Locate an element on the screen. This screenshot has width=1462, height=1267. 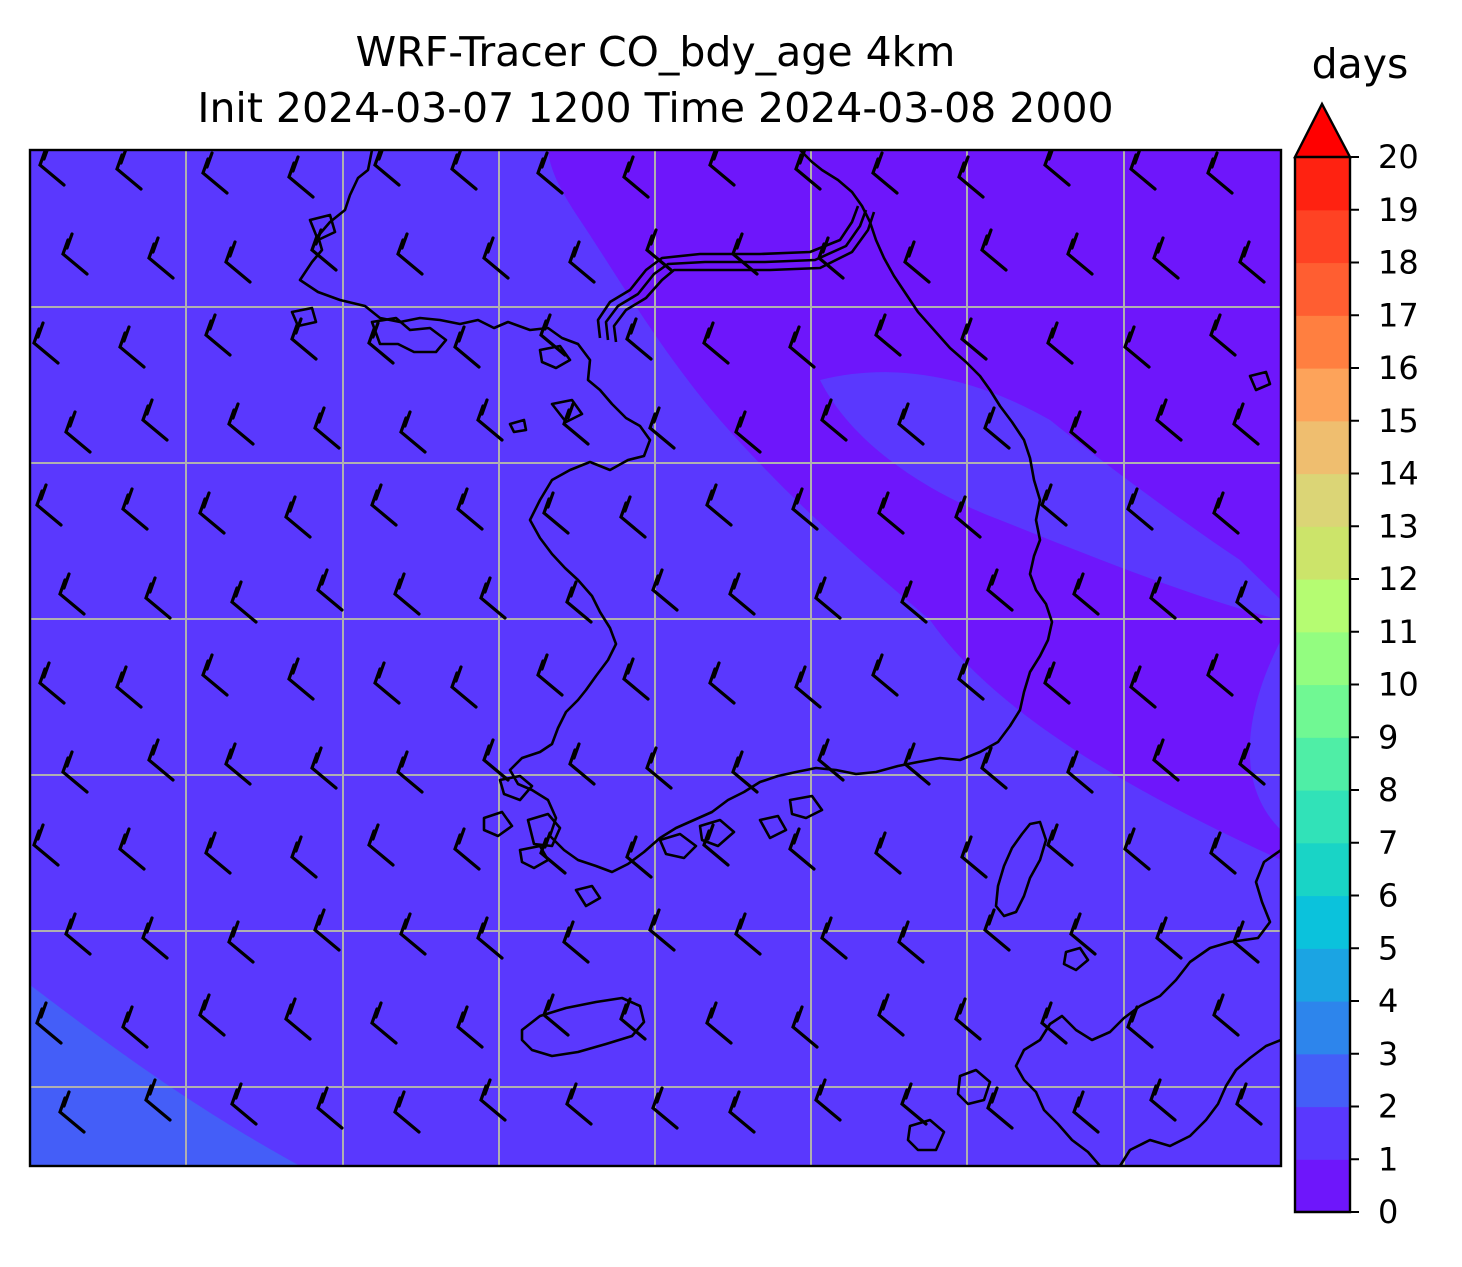
map-title: WRF-Tracer CO_bdy_age 4km is located at coordinates (655, 52).